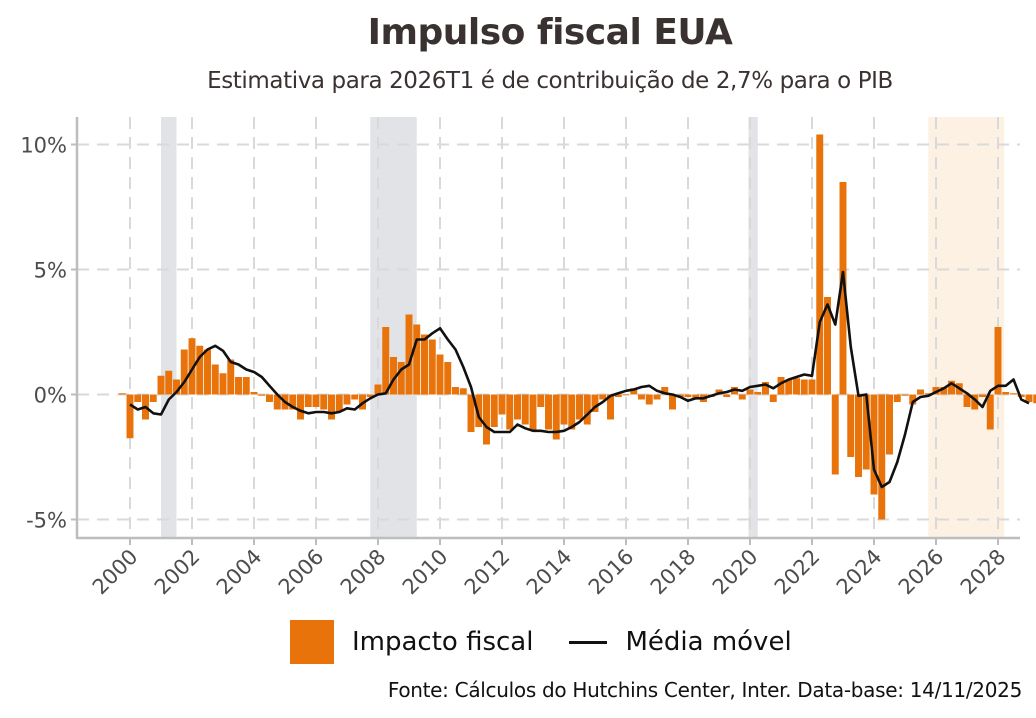 The image size is (1036, 718). What do you see at coordinates (177, 572) in the screenshot?
I see `x-tick-label: 2002` at bounding box center [177, 572].